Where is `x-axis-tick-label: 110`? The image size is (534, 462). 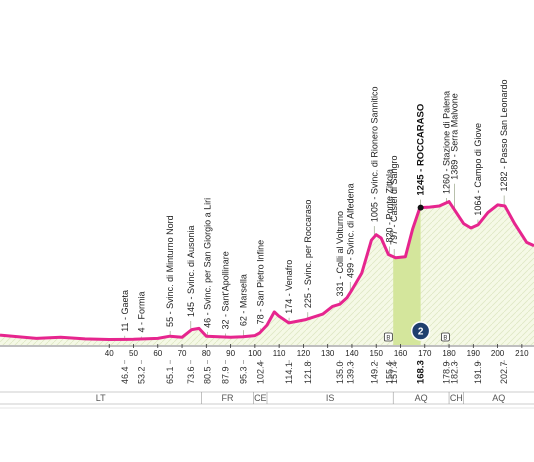
x-axis-tick-label: 110 is located at coordinates (279, 353).